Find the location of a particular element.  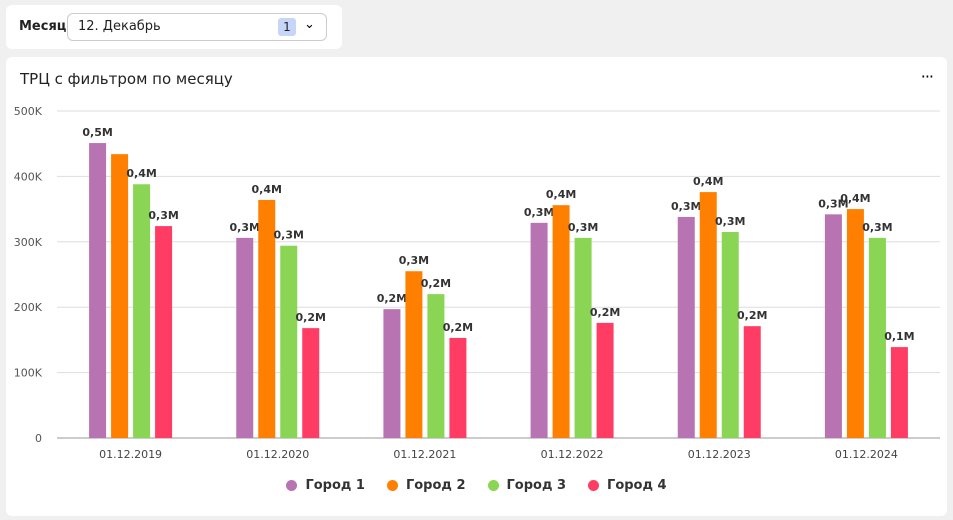

chevron-down-icon: ⌄ is located at coordinates (309, 24).